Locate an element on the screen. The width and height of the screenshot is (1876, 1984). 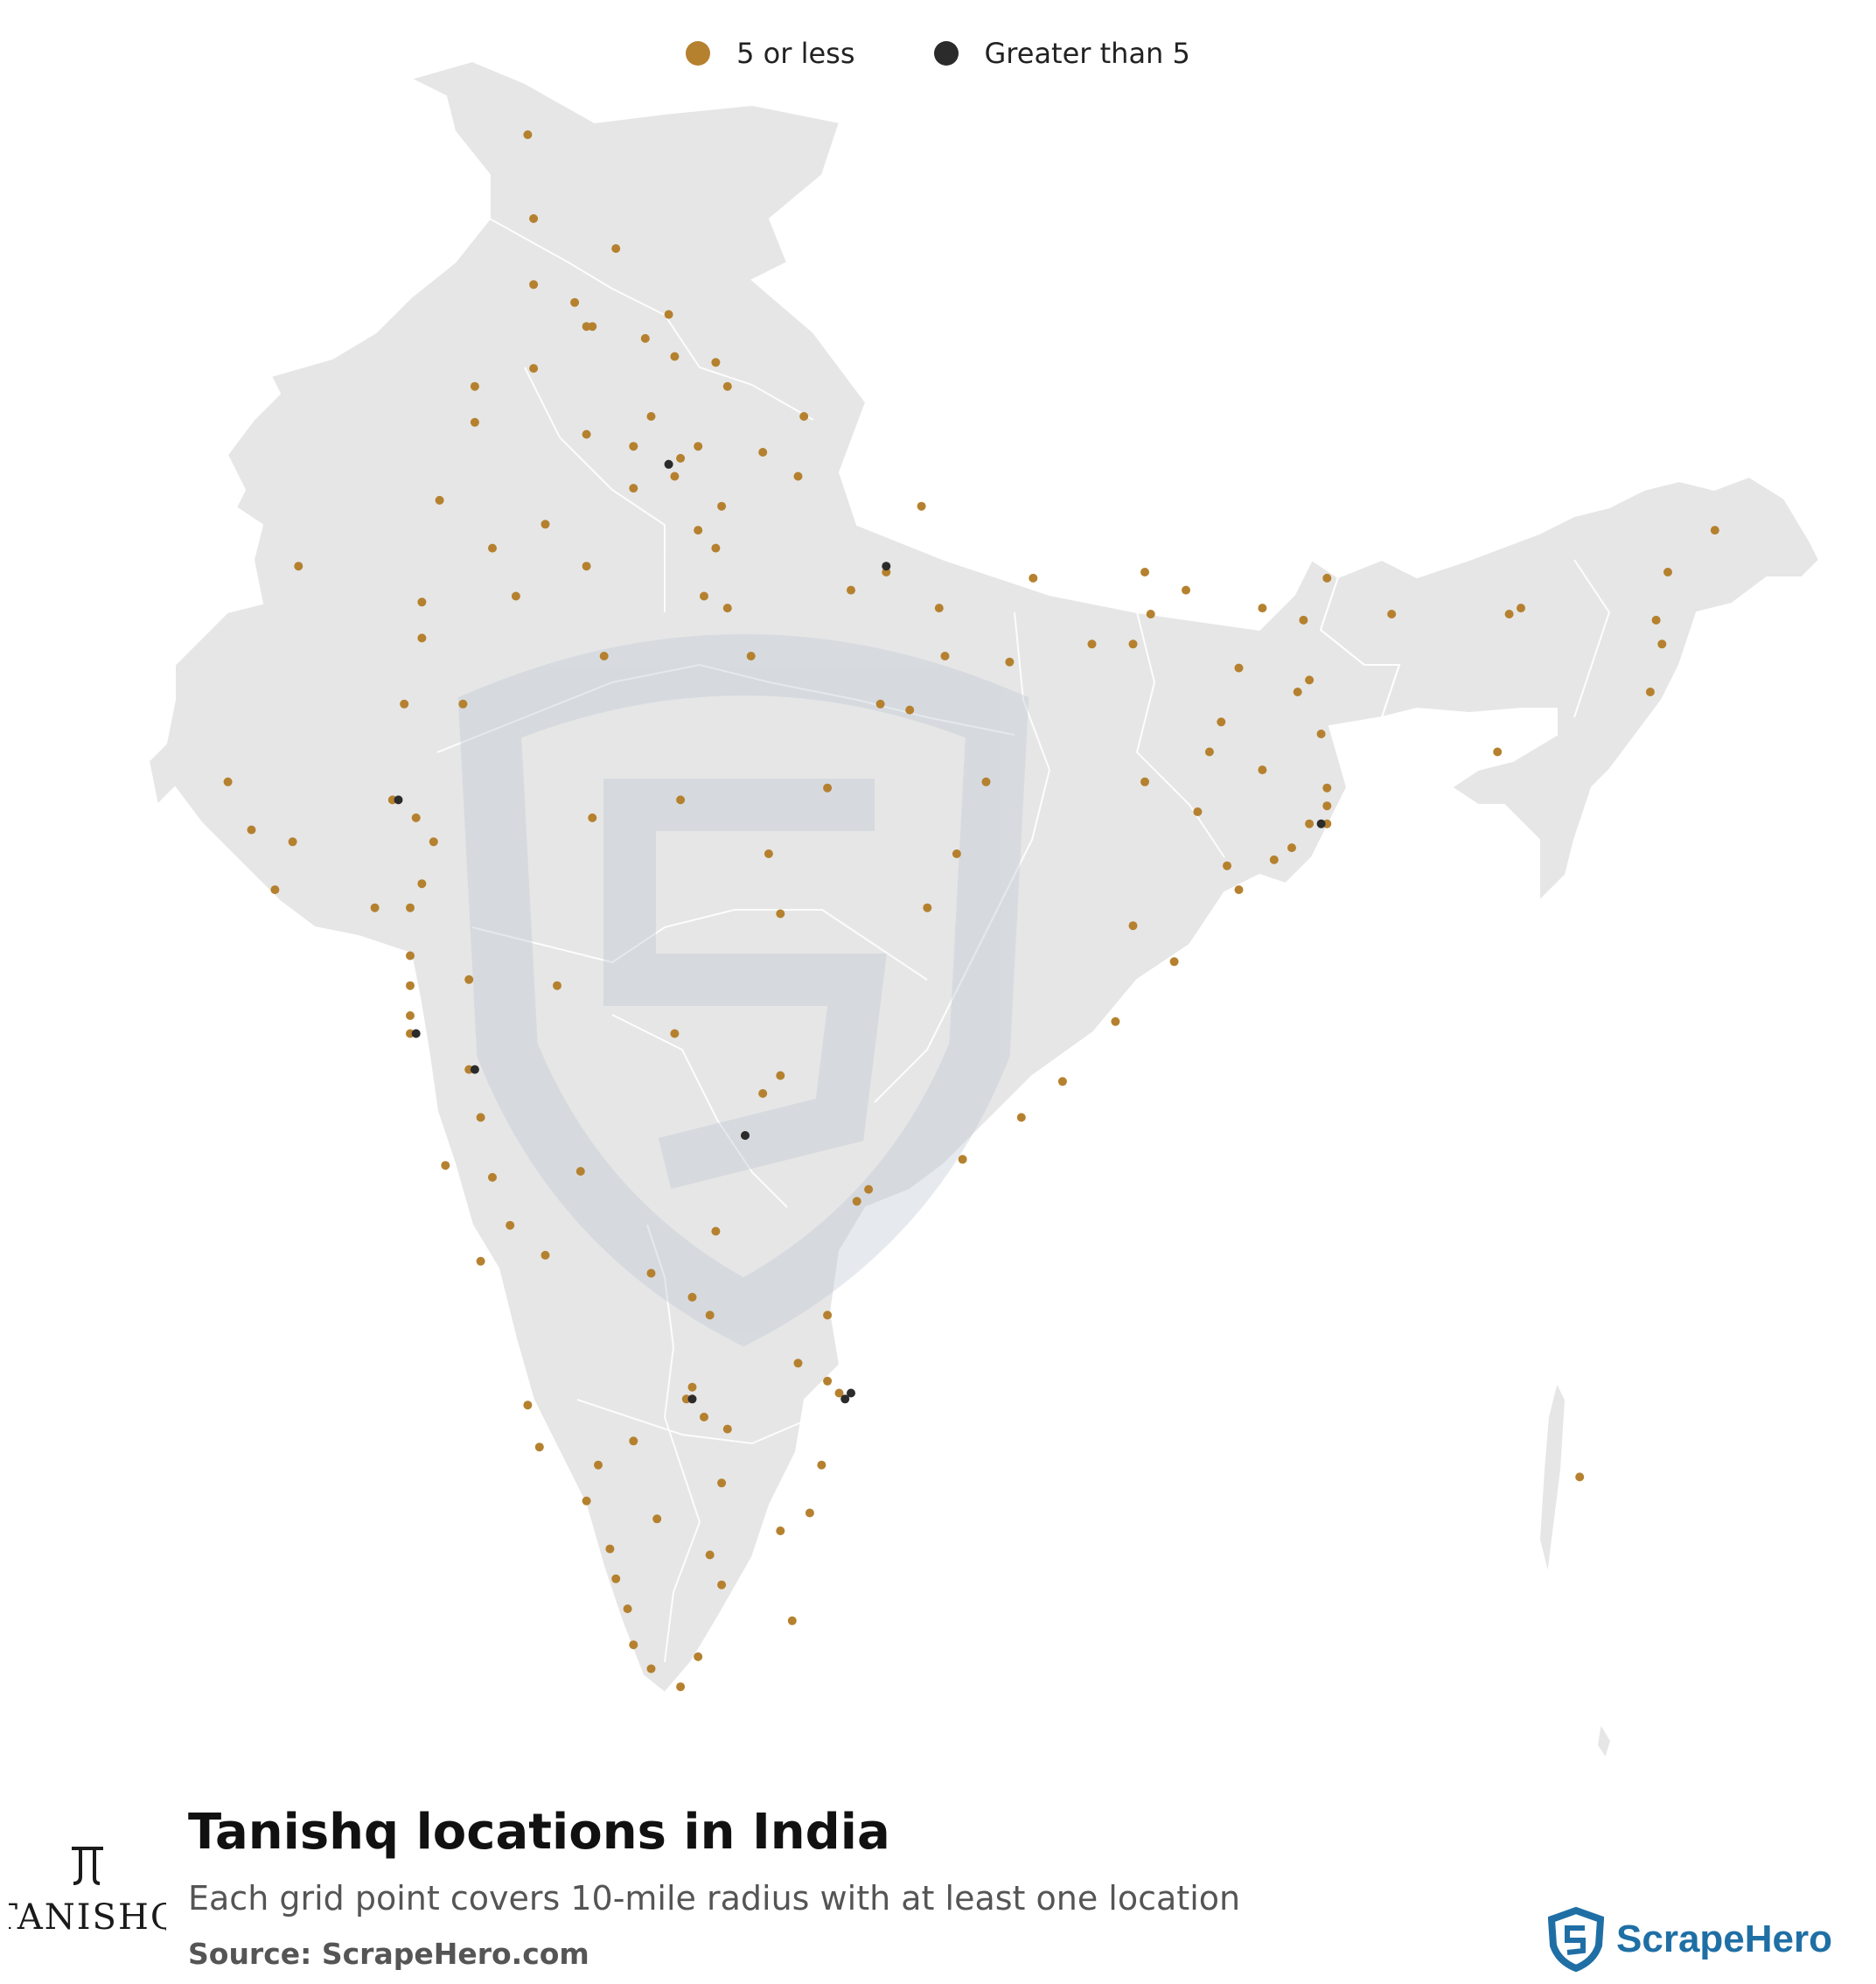
legend-item-small: 5 or less is located at coordinates (770, 53).